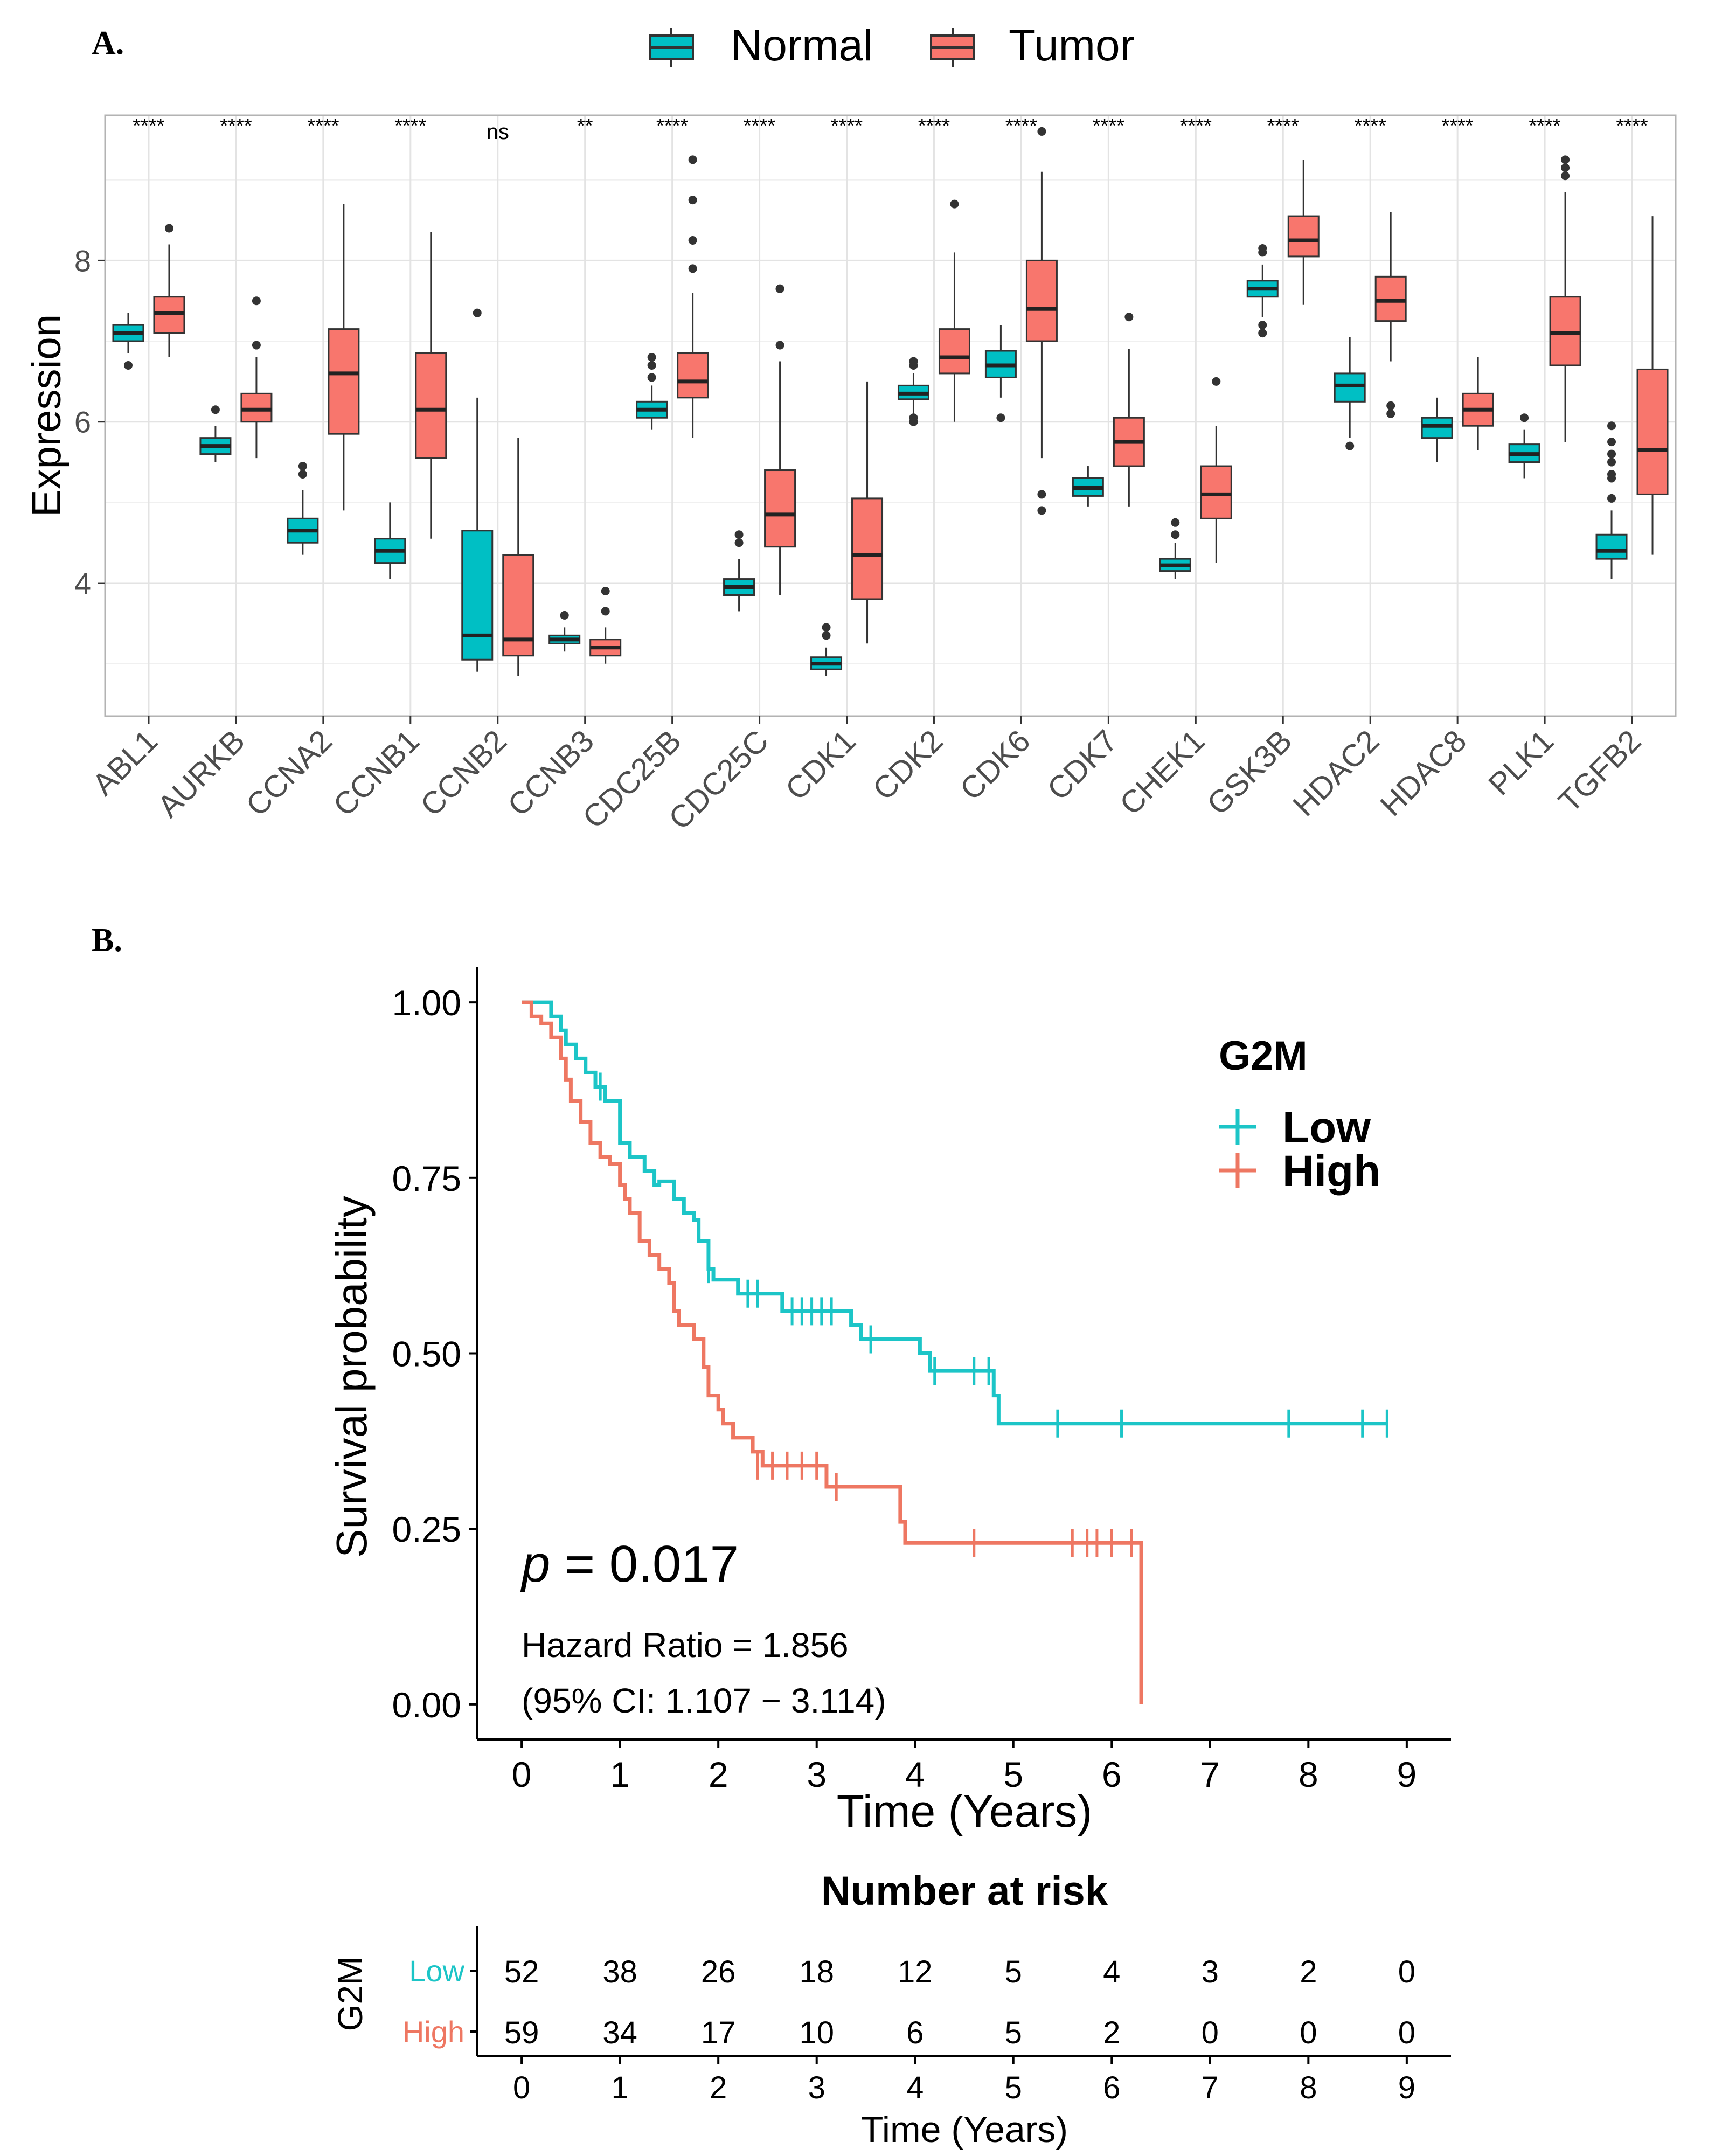 Image resolution: width=1715 pixels, height=2156 pixels. Describe the element at coordinates (1216, 470) in the screenshot. I see `box-tumor-chek1` at that location.